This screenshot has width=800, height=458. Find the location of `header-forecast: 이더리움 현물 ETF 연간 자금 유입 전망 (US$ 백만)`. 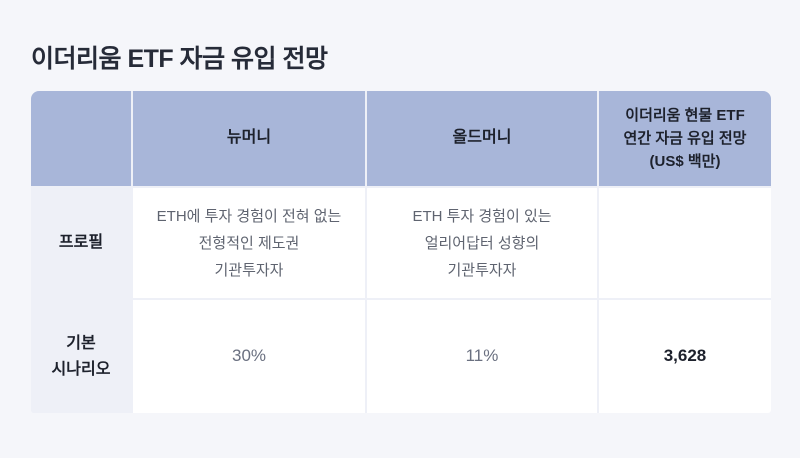

header-forecast: 이더리움 현물 ETF 연간 자금 유입 전망 (US$ 백만) is located at coordinates (685, 138).